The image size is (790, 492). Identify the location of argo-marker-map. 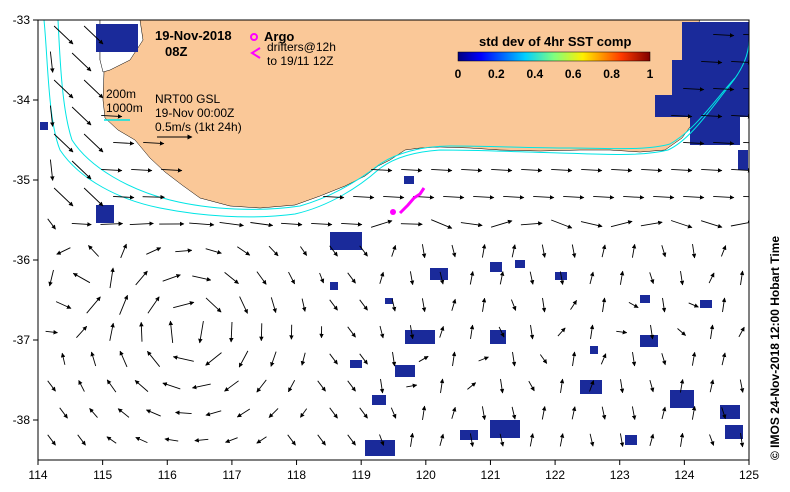
(393, 212).